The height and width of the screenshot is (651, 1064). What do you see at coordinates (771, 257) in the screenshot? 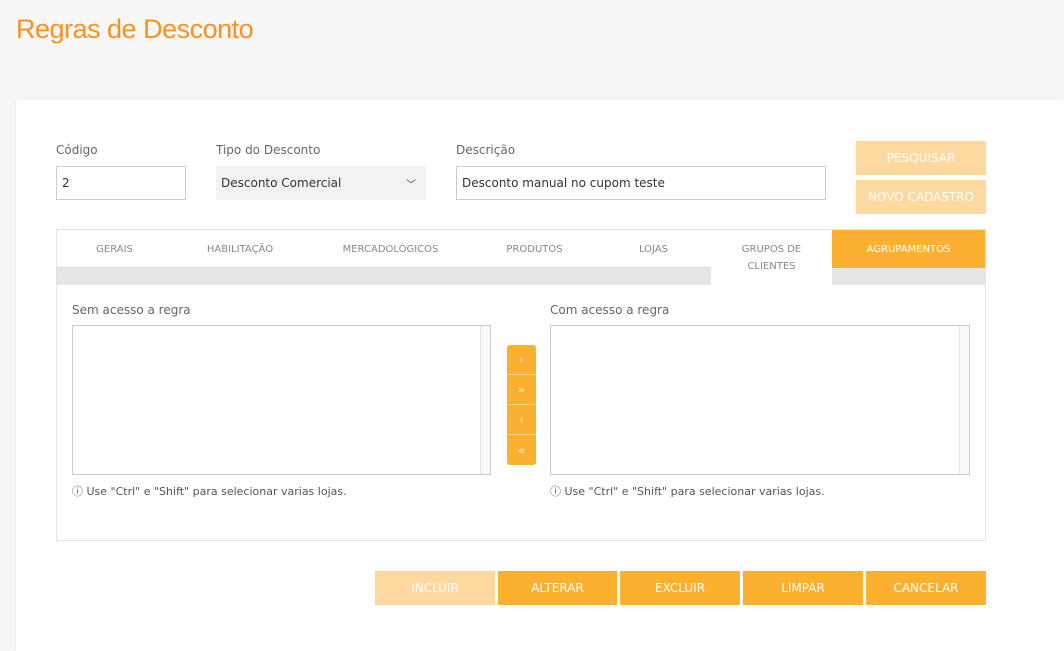
I see `tab-grupos-de-clientes: GRUPOS DE CLIENTES` at bounding box center [771, 257].